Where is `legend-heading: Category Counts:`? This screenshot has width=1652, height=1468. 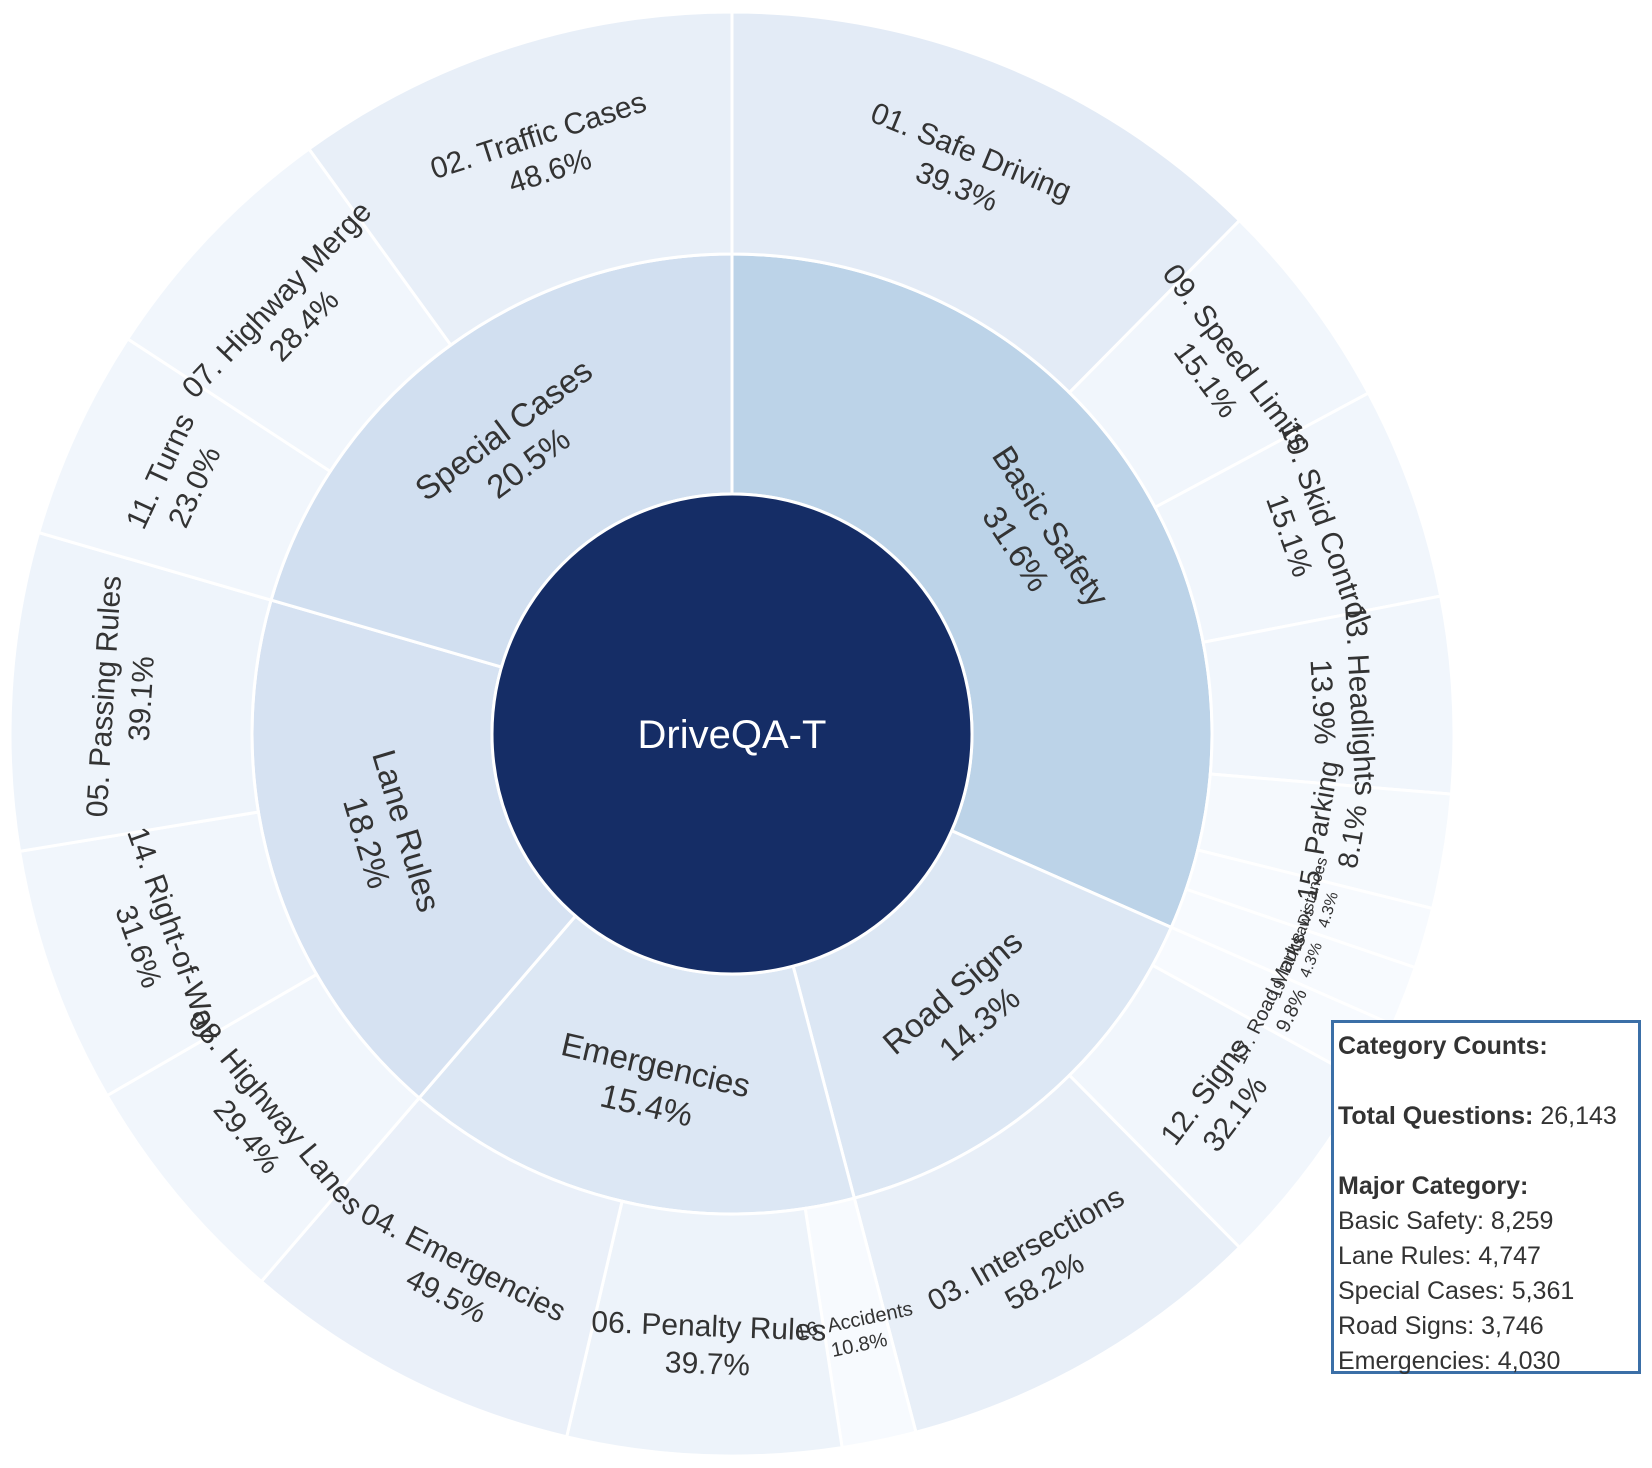 legend-heading: Category Counts: is located at coordinates (1443, 1046).